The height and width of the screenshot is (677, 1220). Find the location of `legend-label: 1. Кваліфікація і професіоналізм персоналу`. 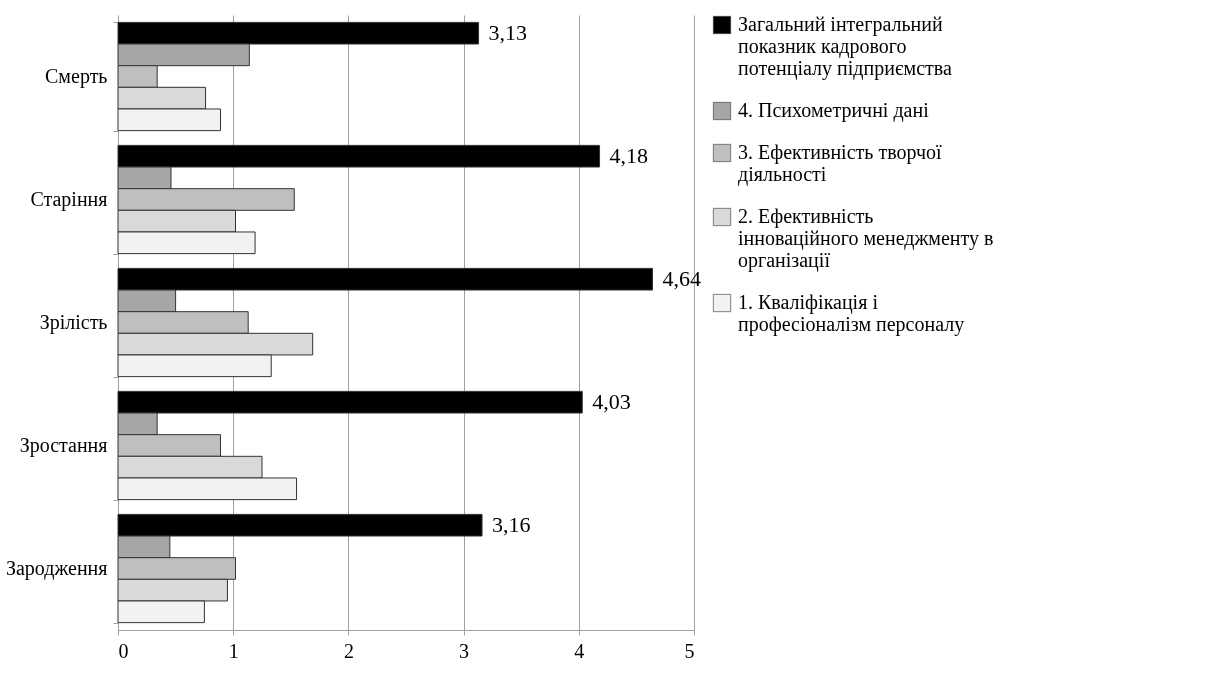

legend-label: 1. Кваліфікація і професіоналізм персоналу is located at coordinates (851, 313).